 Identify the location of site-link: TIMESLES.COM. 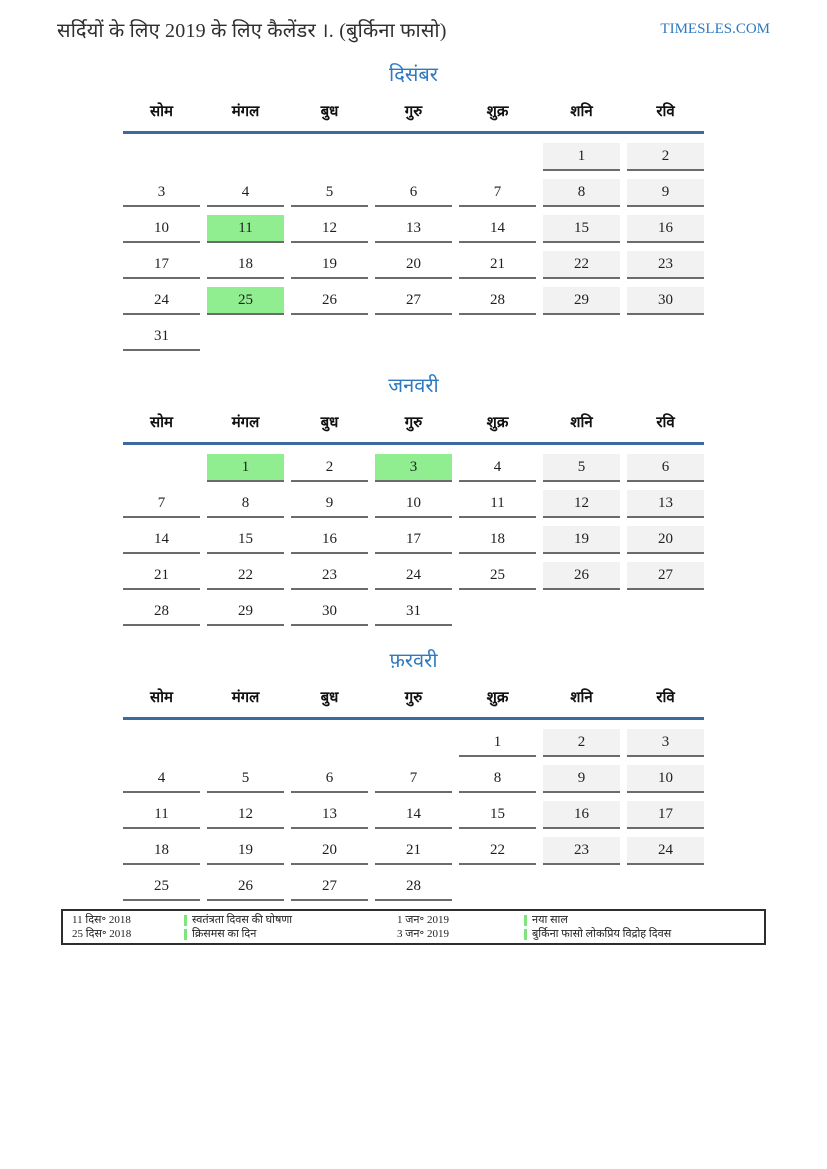
(715, 29).